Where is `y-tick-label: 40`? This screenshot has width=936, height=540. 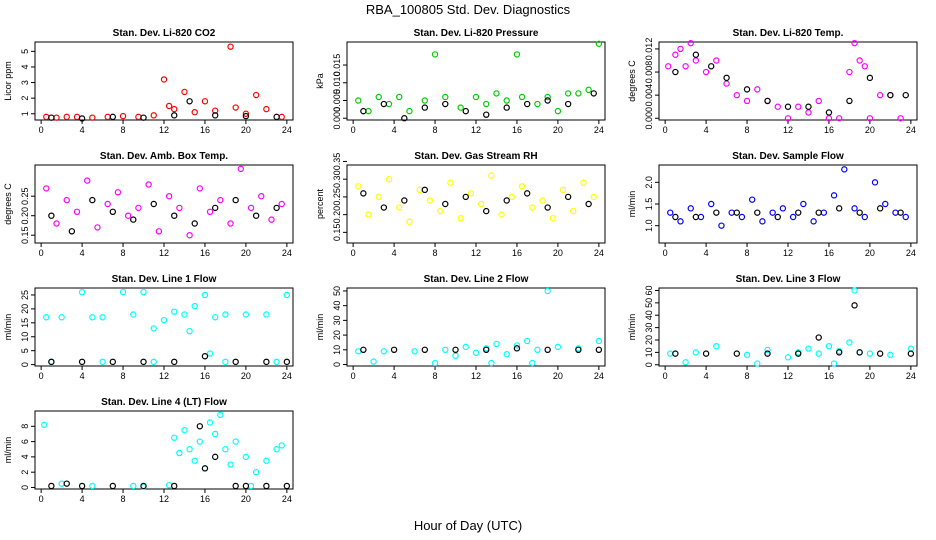 y-tick-label: 40 is located at coordinates (337, 306).